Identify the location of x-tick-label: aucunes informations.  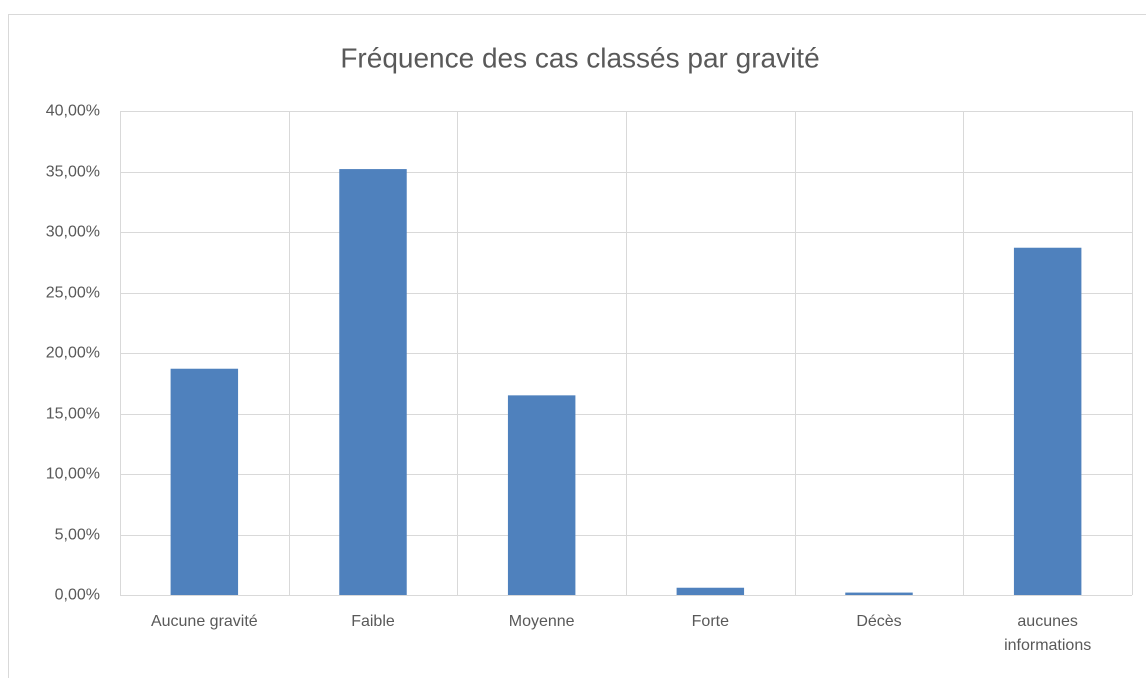
(1048, 633).